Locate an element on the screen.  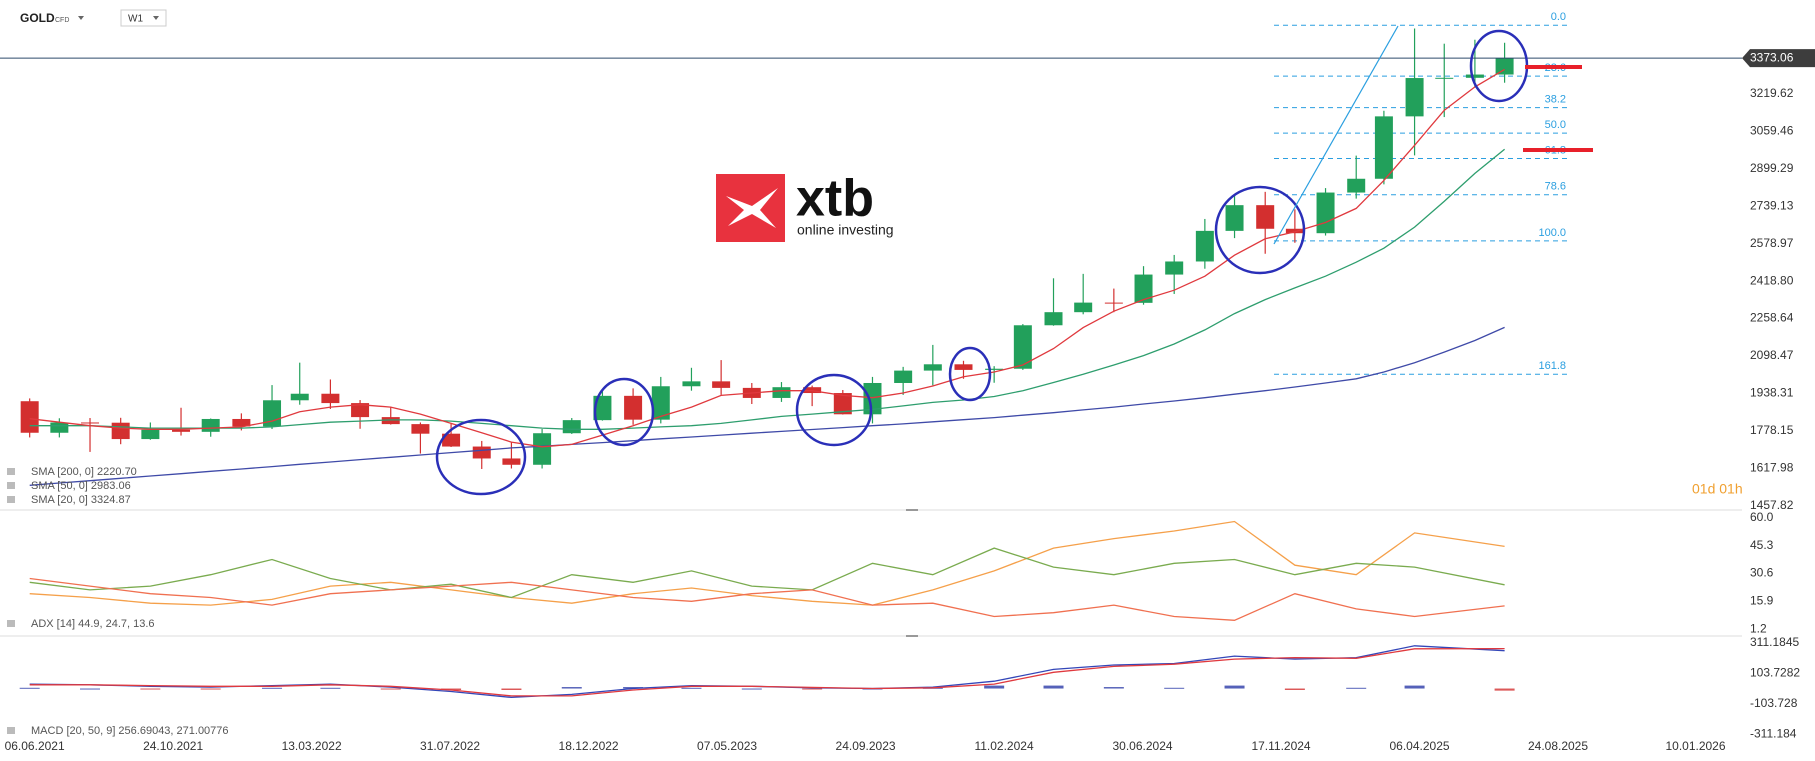
market: CFD is located at coordinates (62, 20).